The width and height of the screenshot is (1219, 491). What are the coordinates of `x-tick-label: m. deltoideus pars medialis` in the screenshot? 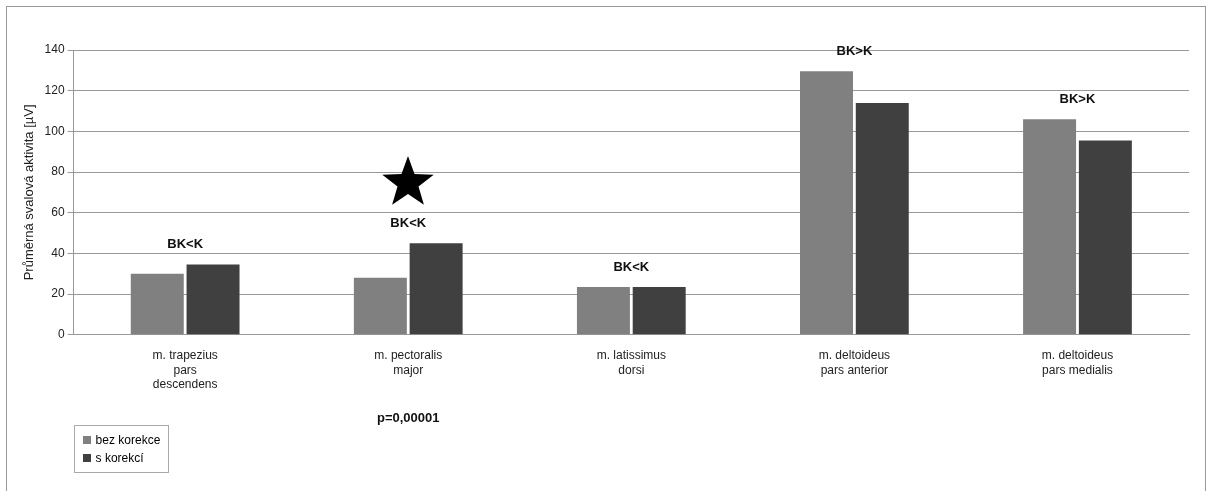 It's located at (1077, 362).